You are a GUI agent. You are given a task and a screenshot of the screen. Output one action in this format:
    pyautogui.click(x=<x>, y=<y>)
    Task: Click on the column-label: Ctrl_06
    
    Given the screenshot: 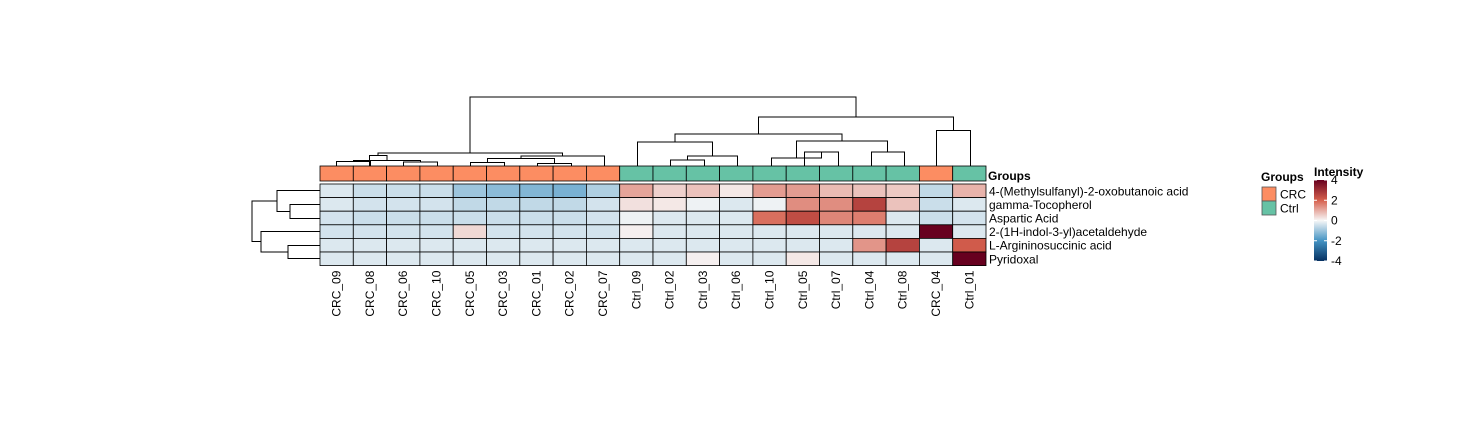 What is the action you would take?
    pyautogui.click(x=736, y=289)
    